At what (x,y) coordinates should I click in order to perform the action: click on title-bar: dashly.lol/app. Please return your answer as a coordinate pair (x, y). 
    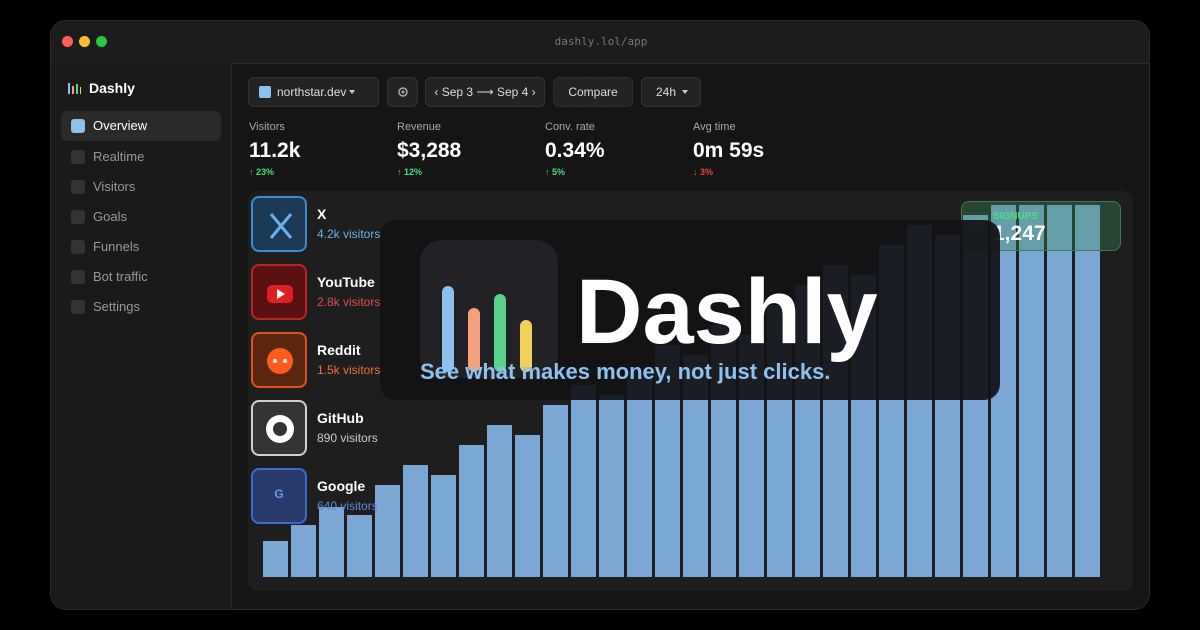
    Looking at the image, I should click on (600, 42).